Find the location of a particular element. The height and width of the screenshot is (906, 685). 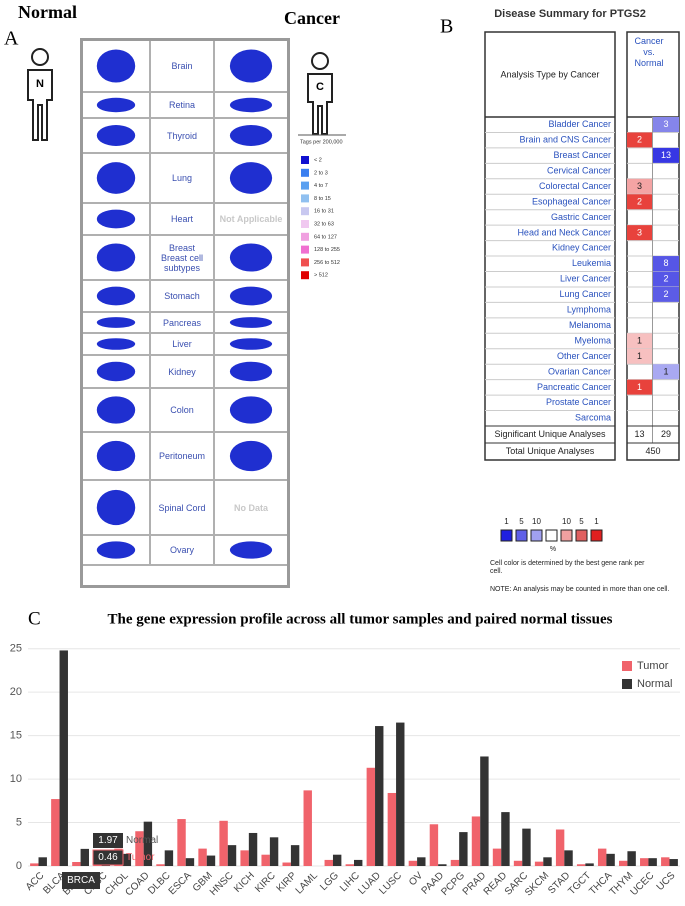

organ-row: Ovary is located at coordinates (185, 551).